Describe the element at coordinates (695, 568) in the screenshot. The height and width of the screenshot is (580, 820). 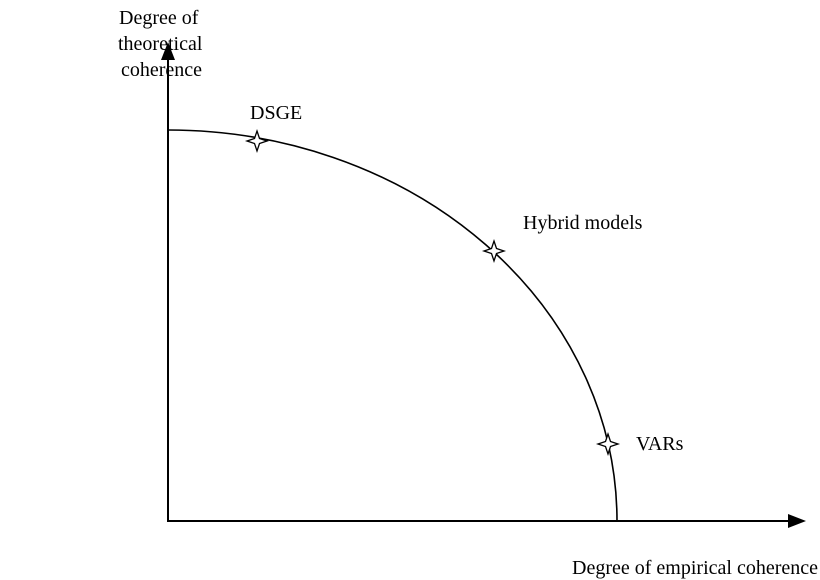
I see `x-axis-label: Degree of empirical coherence` at that location.